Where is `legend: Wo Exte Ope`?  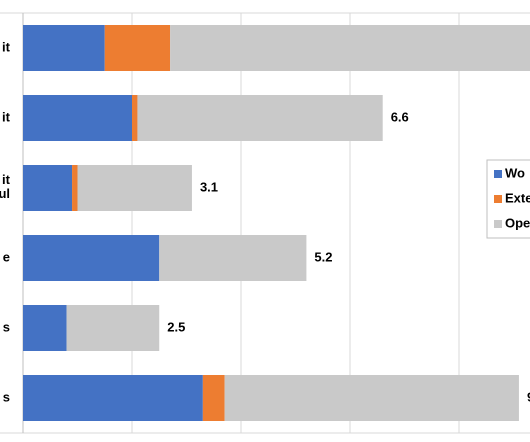
legend: Wo Exte Ope is located at coordinates (508, 199).